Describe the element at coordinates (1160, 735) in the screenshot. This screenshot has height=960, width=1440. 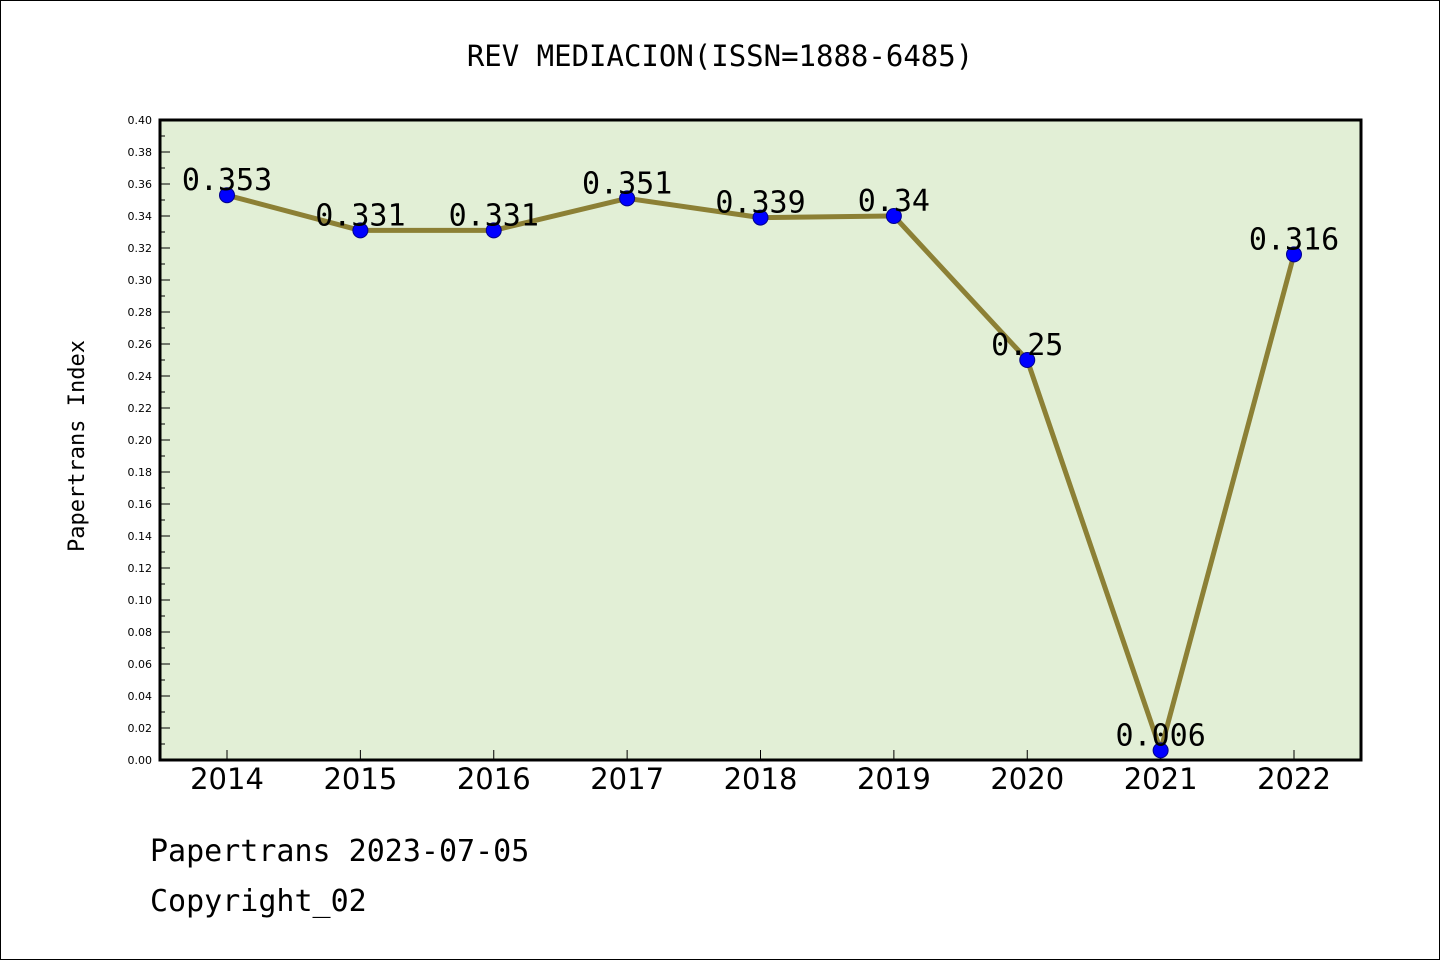
I see `data-label: 0.006` at that location.